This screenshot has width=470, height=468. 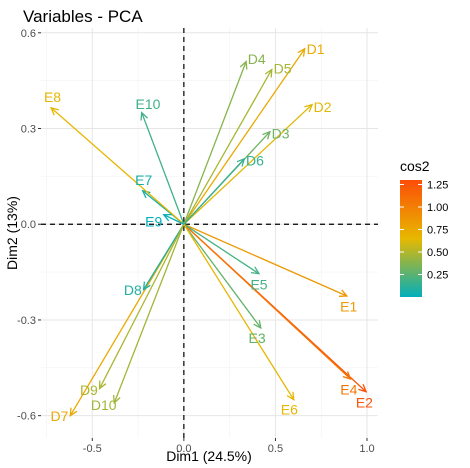 What do you see at coordinates (173, 219) in the screenshot?
I see `arrow-e9` at bounding box center [173, 219].